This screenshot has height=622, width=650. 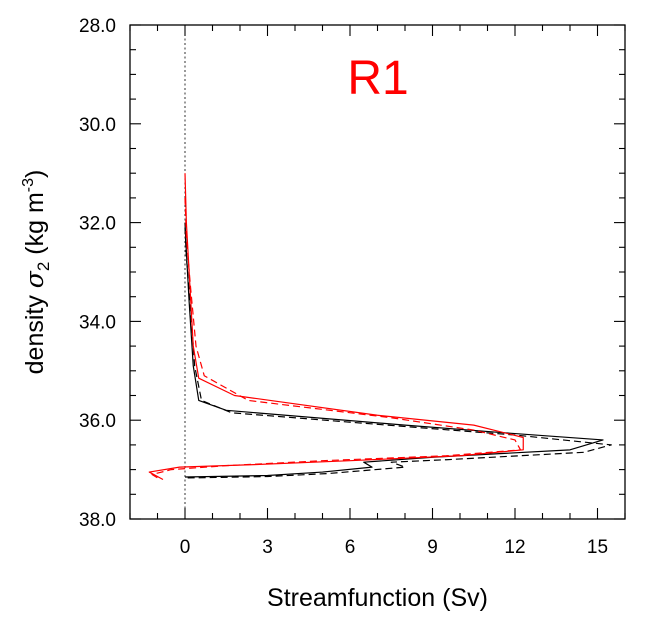 I want to click on y-tick-label: 34.0, so click(x=97, y=322).